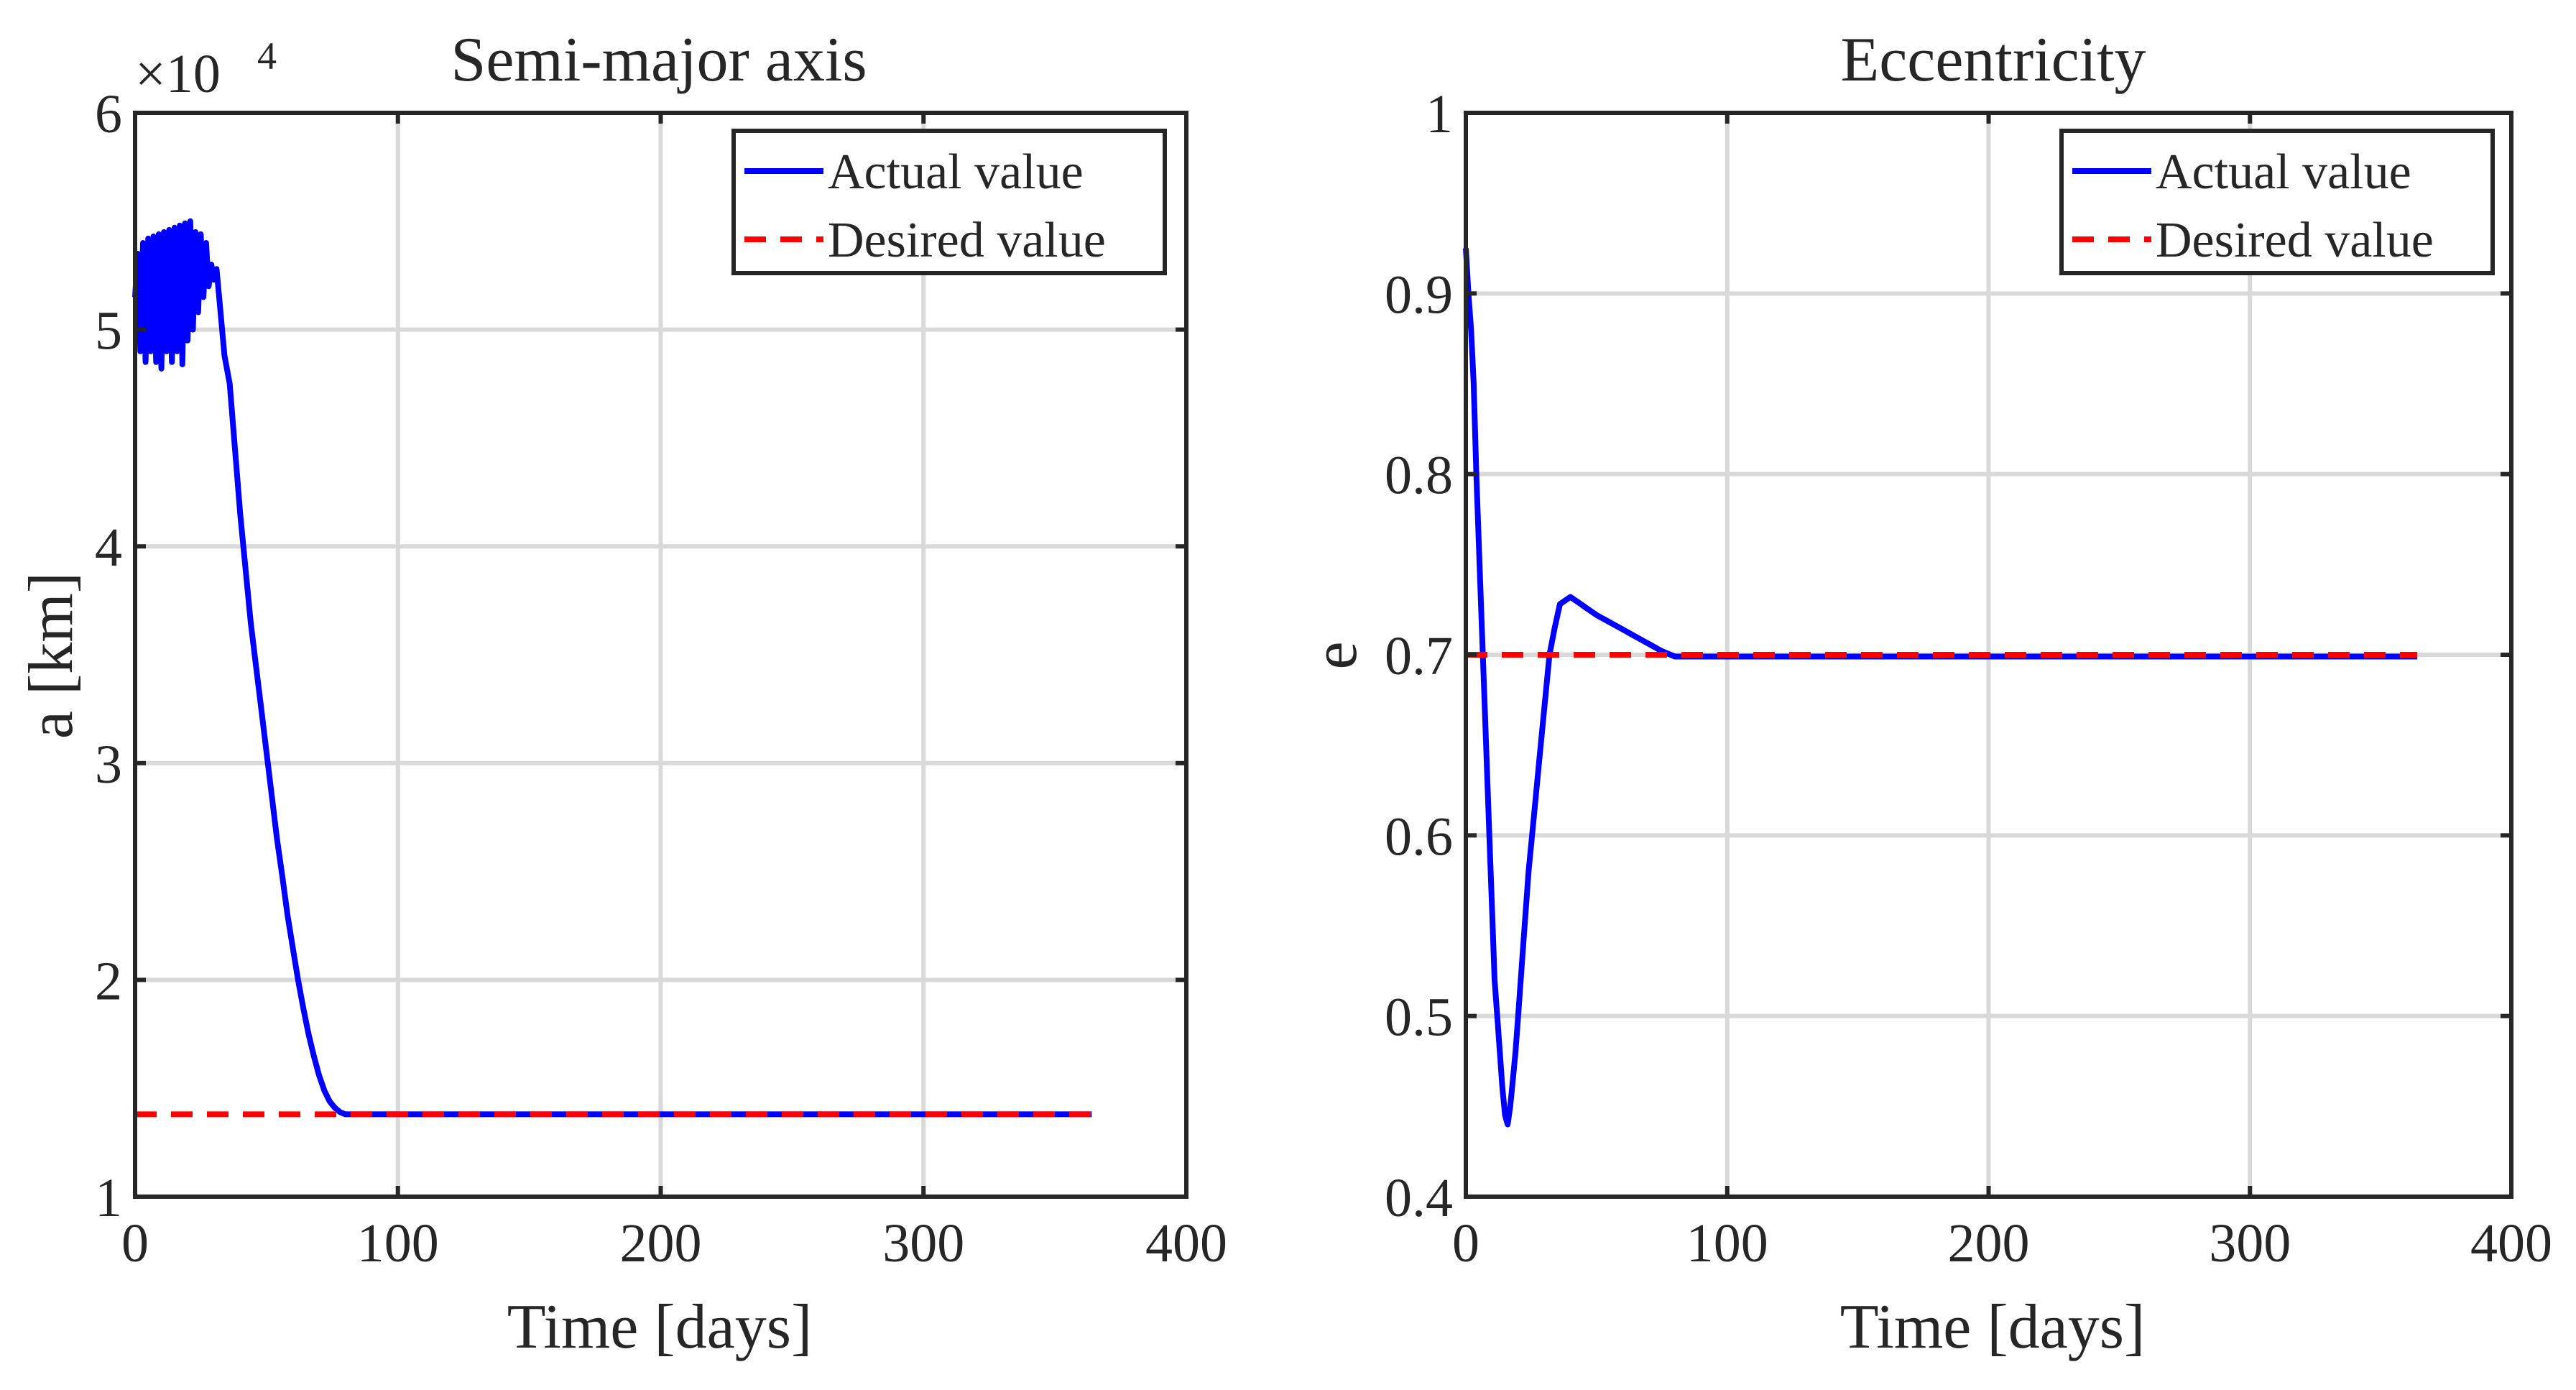 Image resolution: width=2576 pixels, height=1390 pixels. I want to click on y-tick-label: 4, so click(109, 547).